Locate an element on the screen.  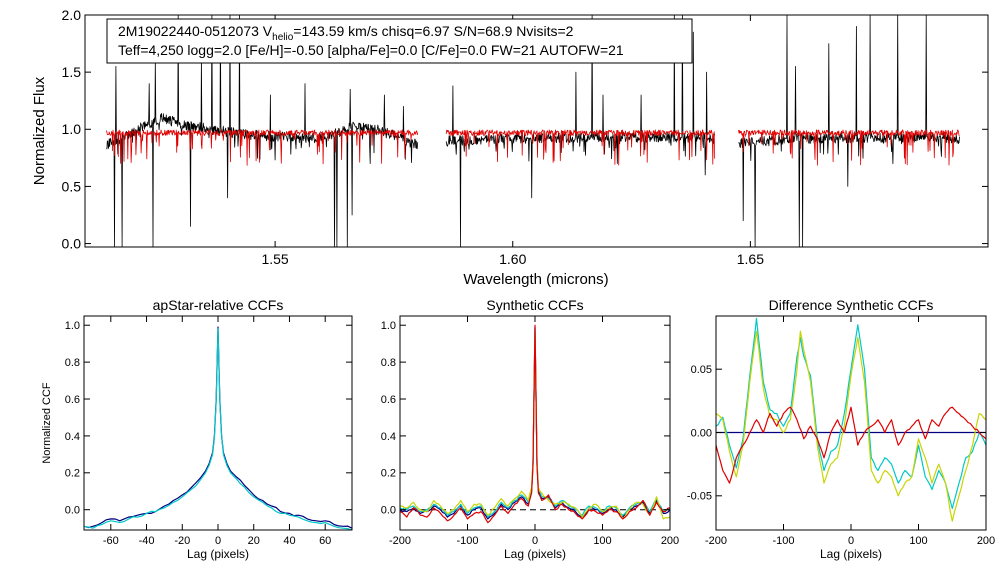
apstar-ccf-y-tick-label: 0.2 is located at coordinates (72, 474).